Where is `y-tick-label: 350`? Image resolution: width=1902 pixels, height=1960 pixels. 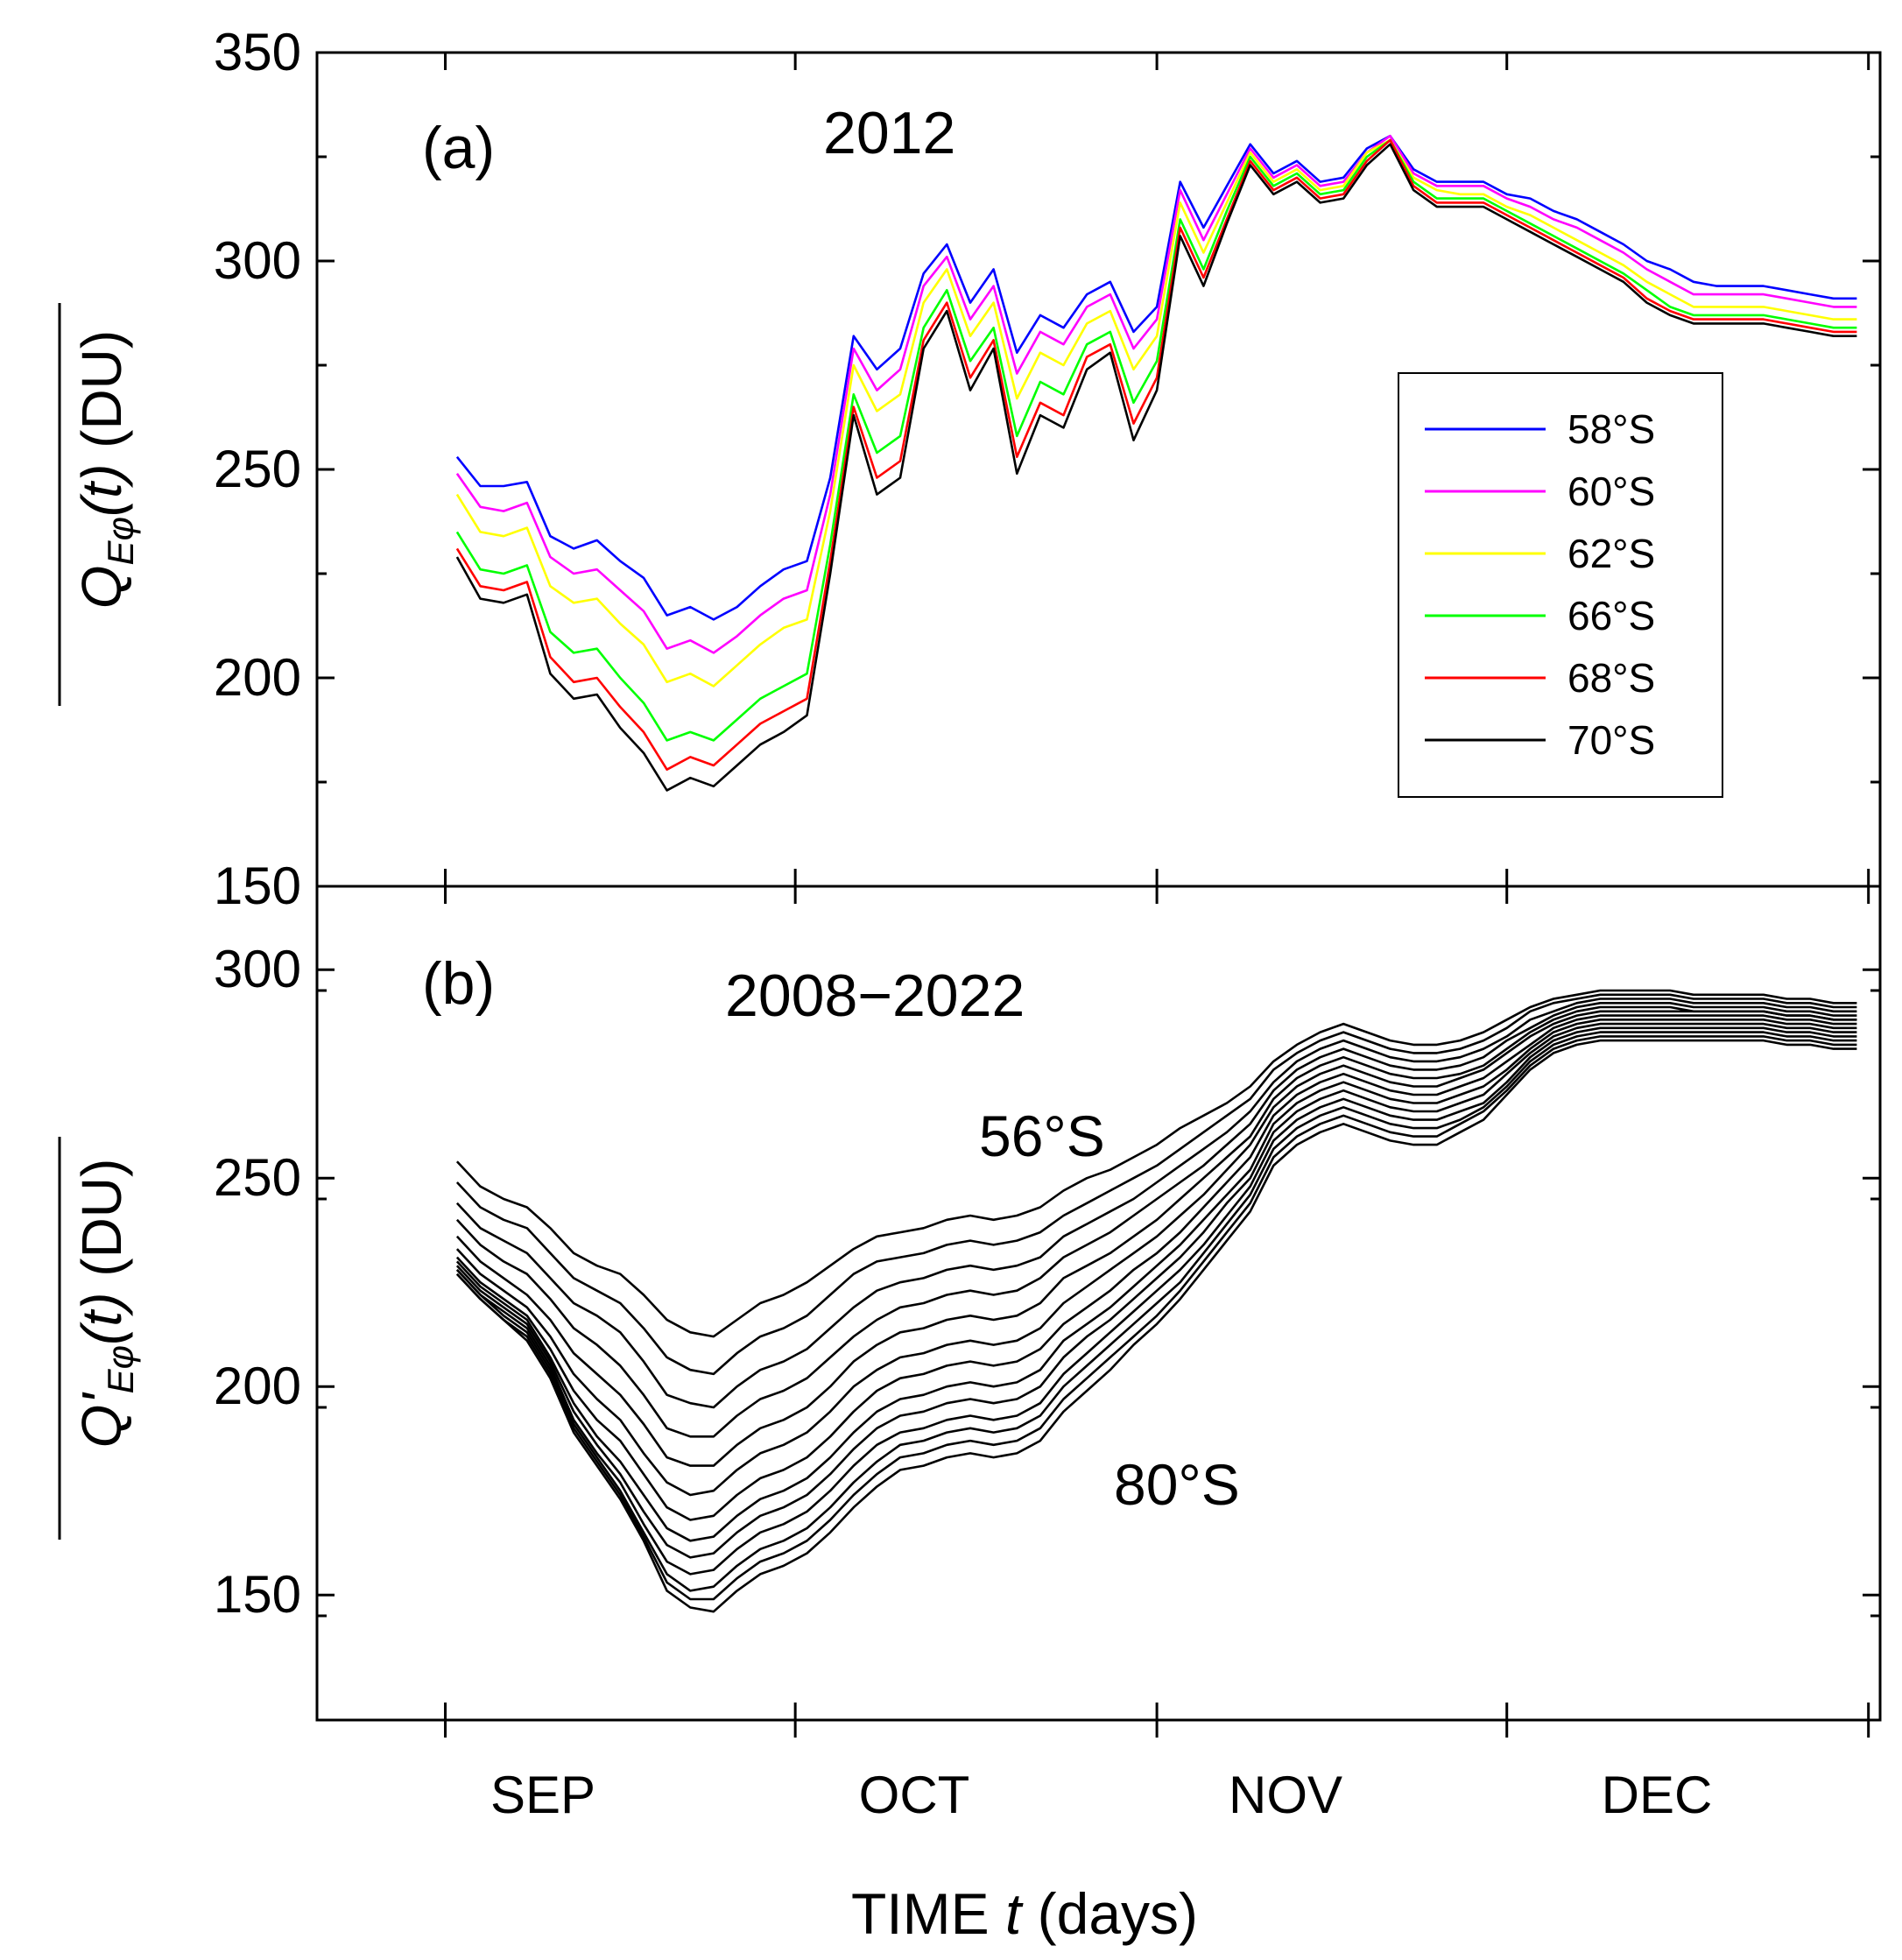 y-tick-label: 350 is located at coordinates (257, 52).